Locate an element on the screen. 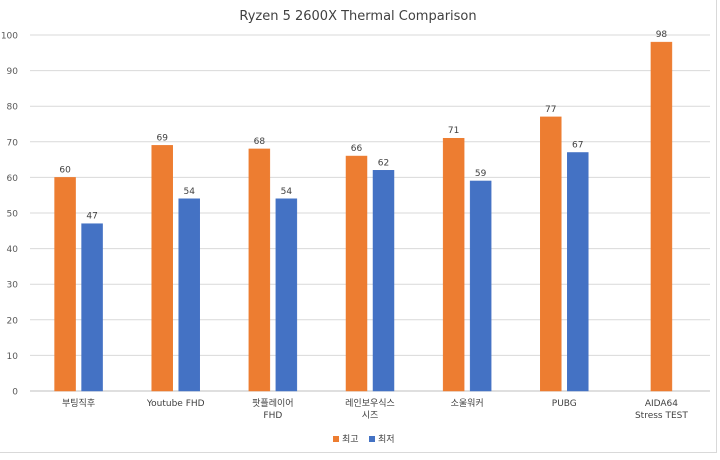 The height and width of the screenshot is (460, 720). data-label: 69 is located at coordinates (162, 138).